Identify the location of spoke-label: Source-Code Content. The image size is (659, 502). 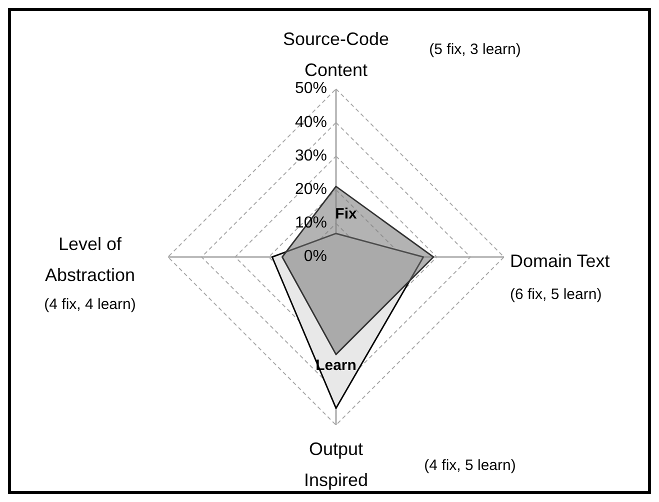
(336, 54).